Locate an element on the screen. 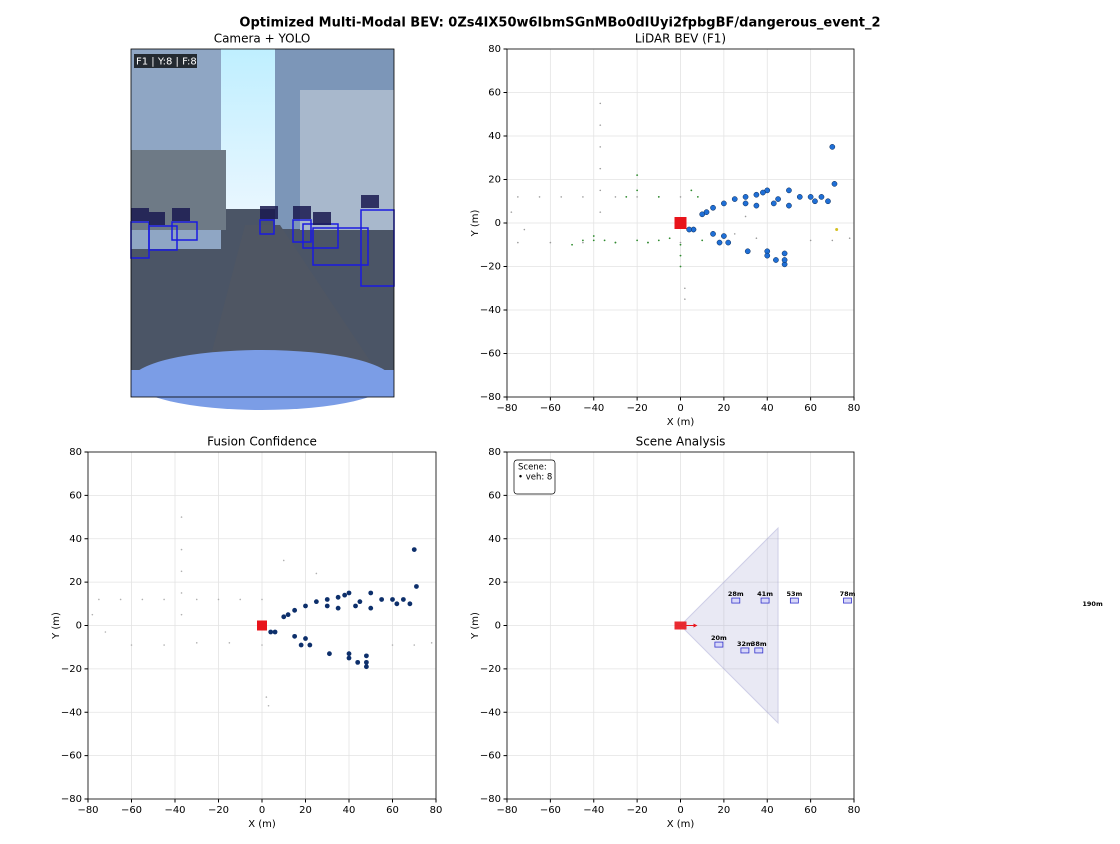 Image resolution: width=1120 pixels, height=844 pixels. y-tick-label: 20 is located at coordinates (75, 582).